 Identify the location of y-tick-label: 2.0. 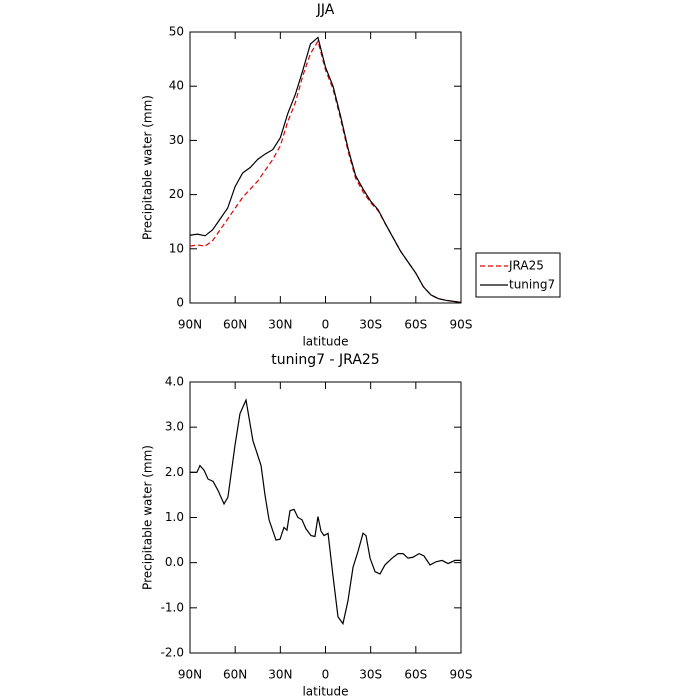
(174, 472).